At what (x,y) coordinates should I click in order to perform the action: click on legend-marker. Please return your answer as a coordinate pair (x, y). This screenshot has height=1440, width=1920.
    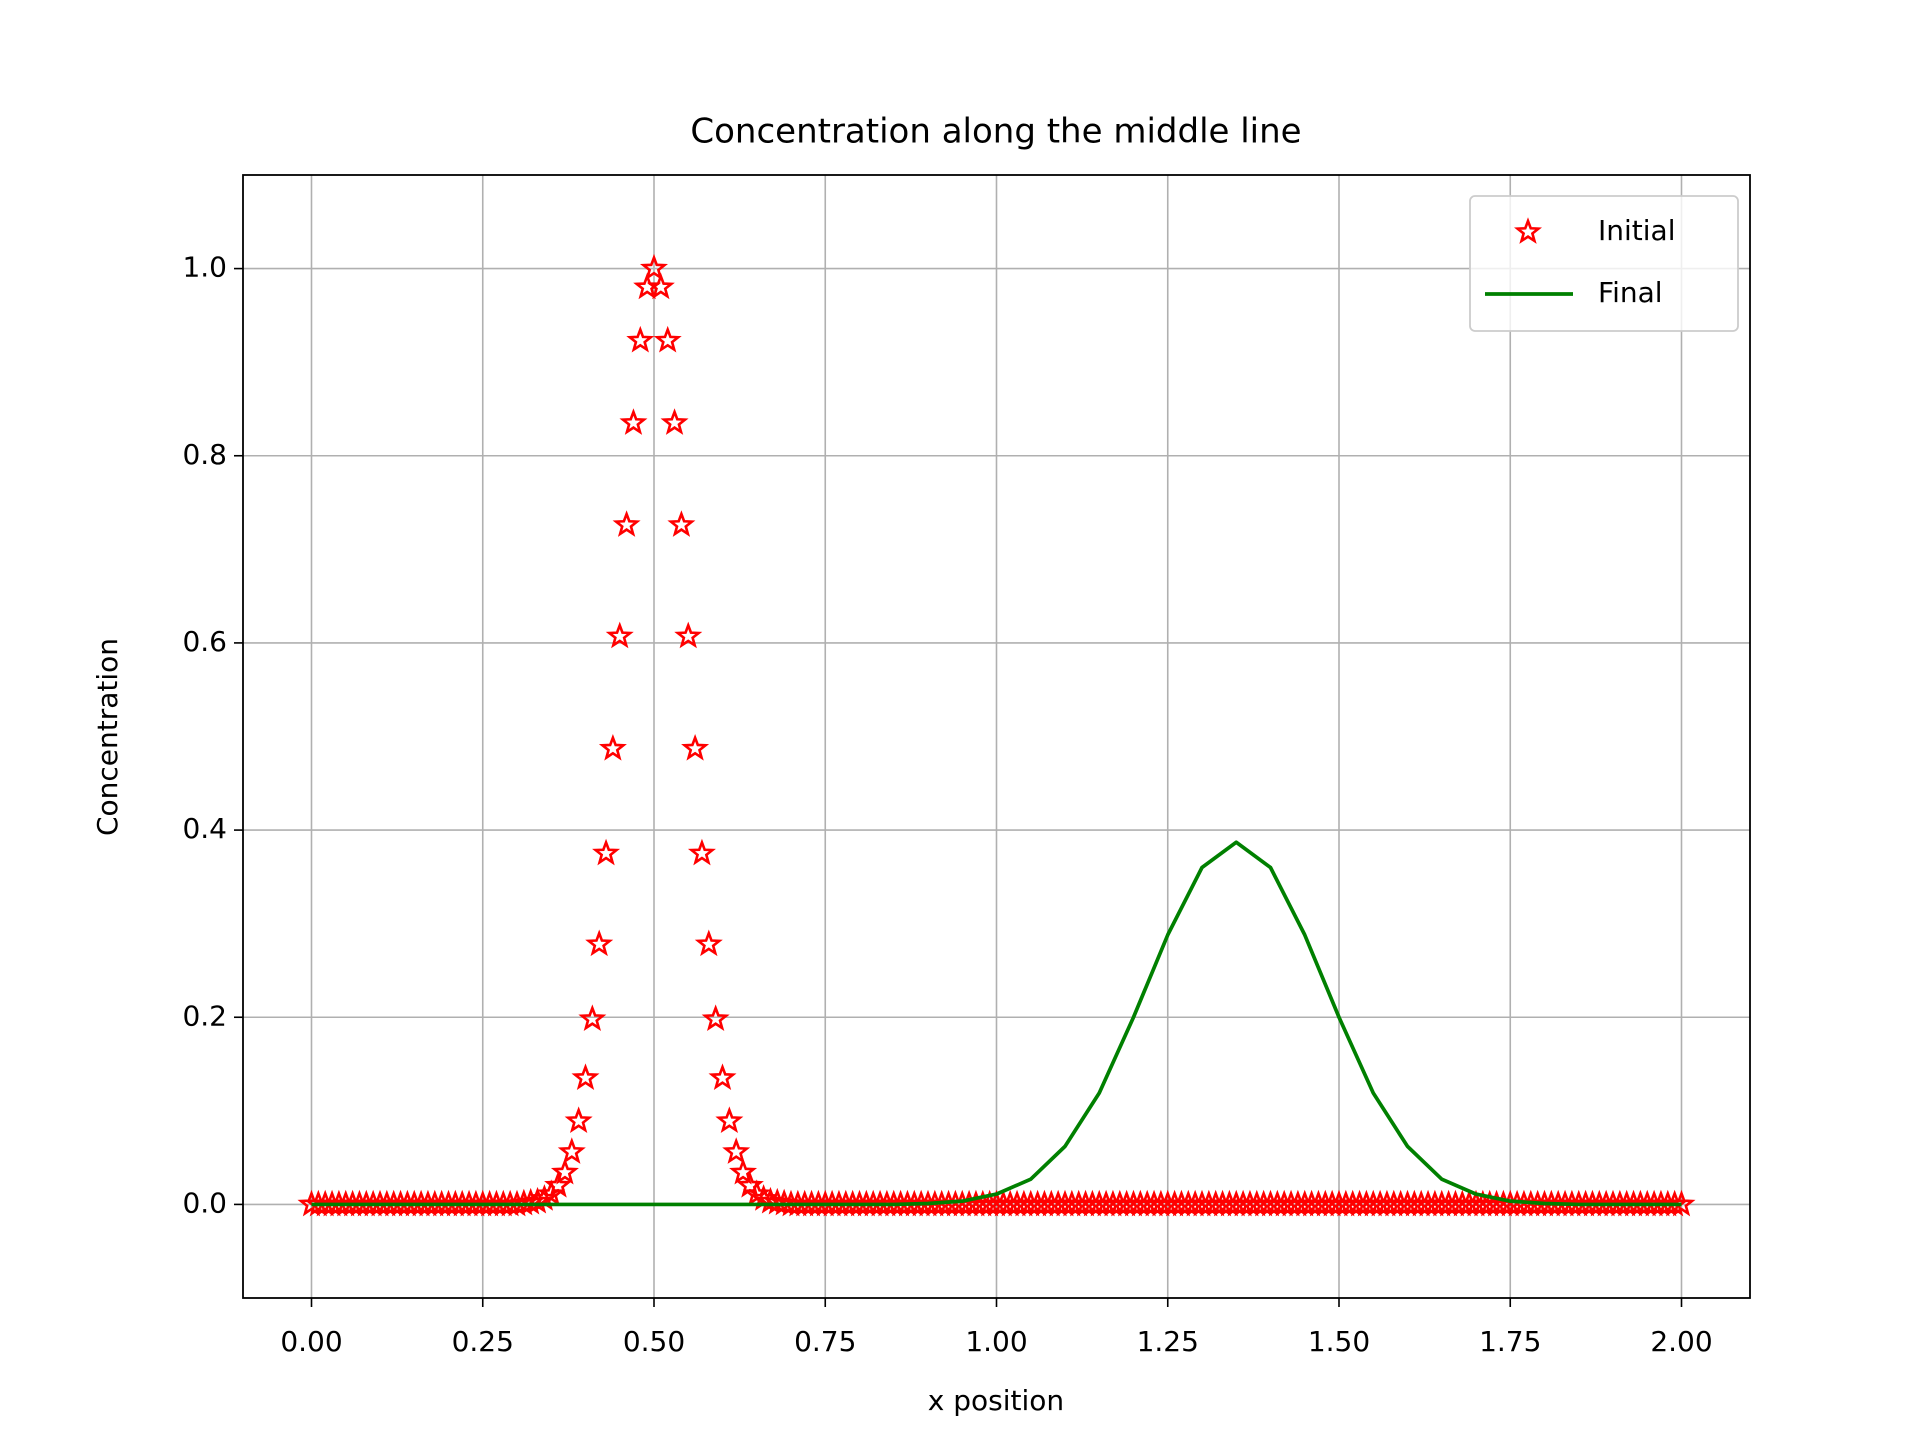
    Looking at the image, I should click on (1528, 230).